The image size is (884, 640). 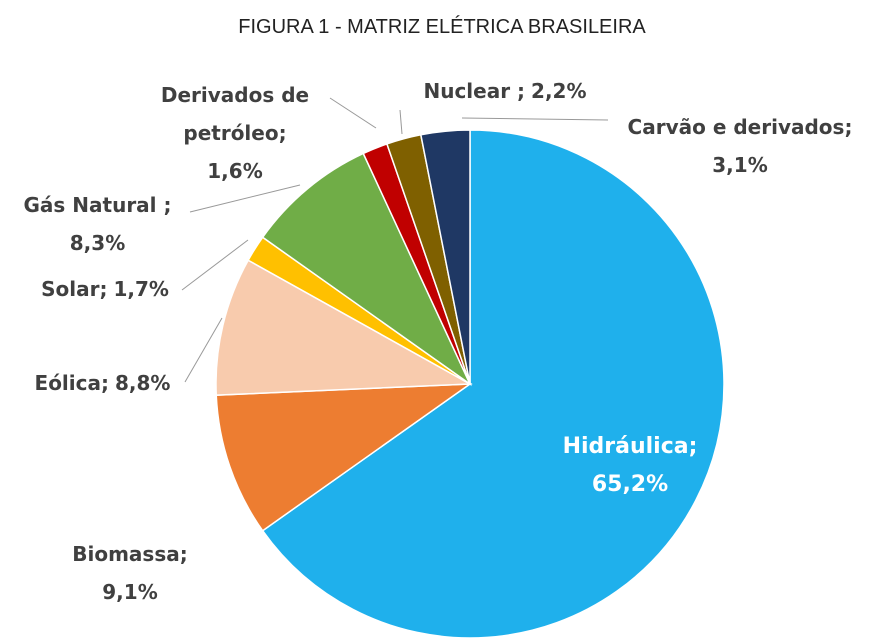 I want to click on category-label: Biomassa;, so click(x=130, y=554).